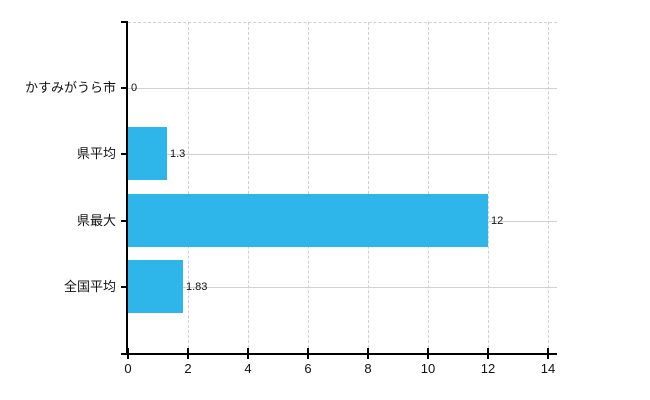 The height and width of the screenshot is (400, 650). What do you see at coordinates (248, 368) in the screenshot?
I see `x-axis-tick-label: 4` at bounding box center [248, 368].